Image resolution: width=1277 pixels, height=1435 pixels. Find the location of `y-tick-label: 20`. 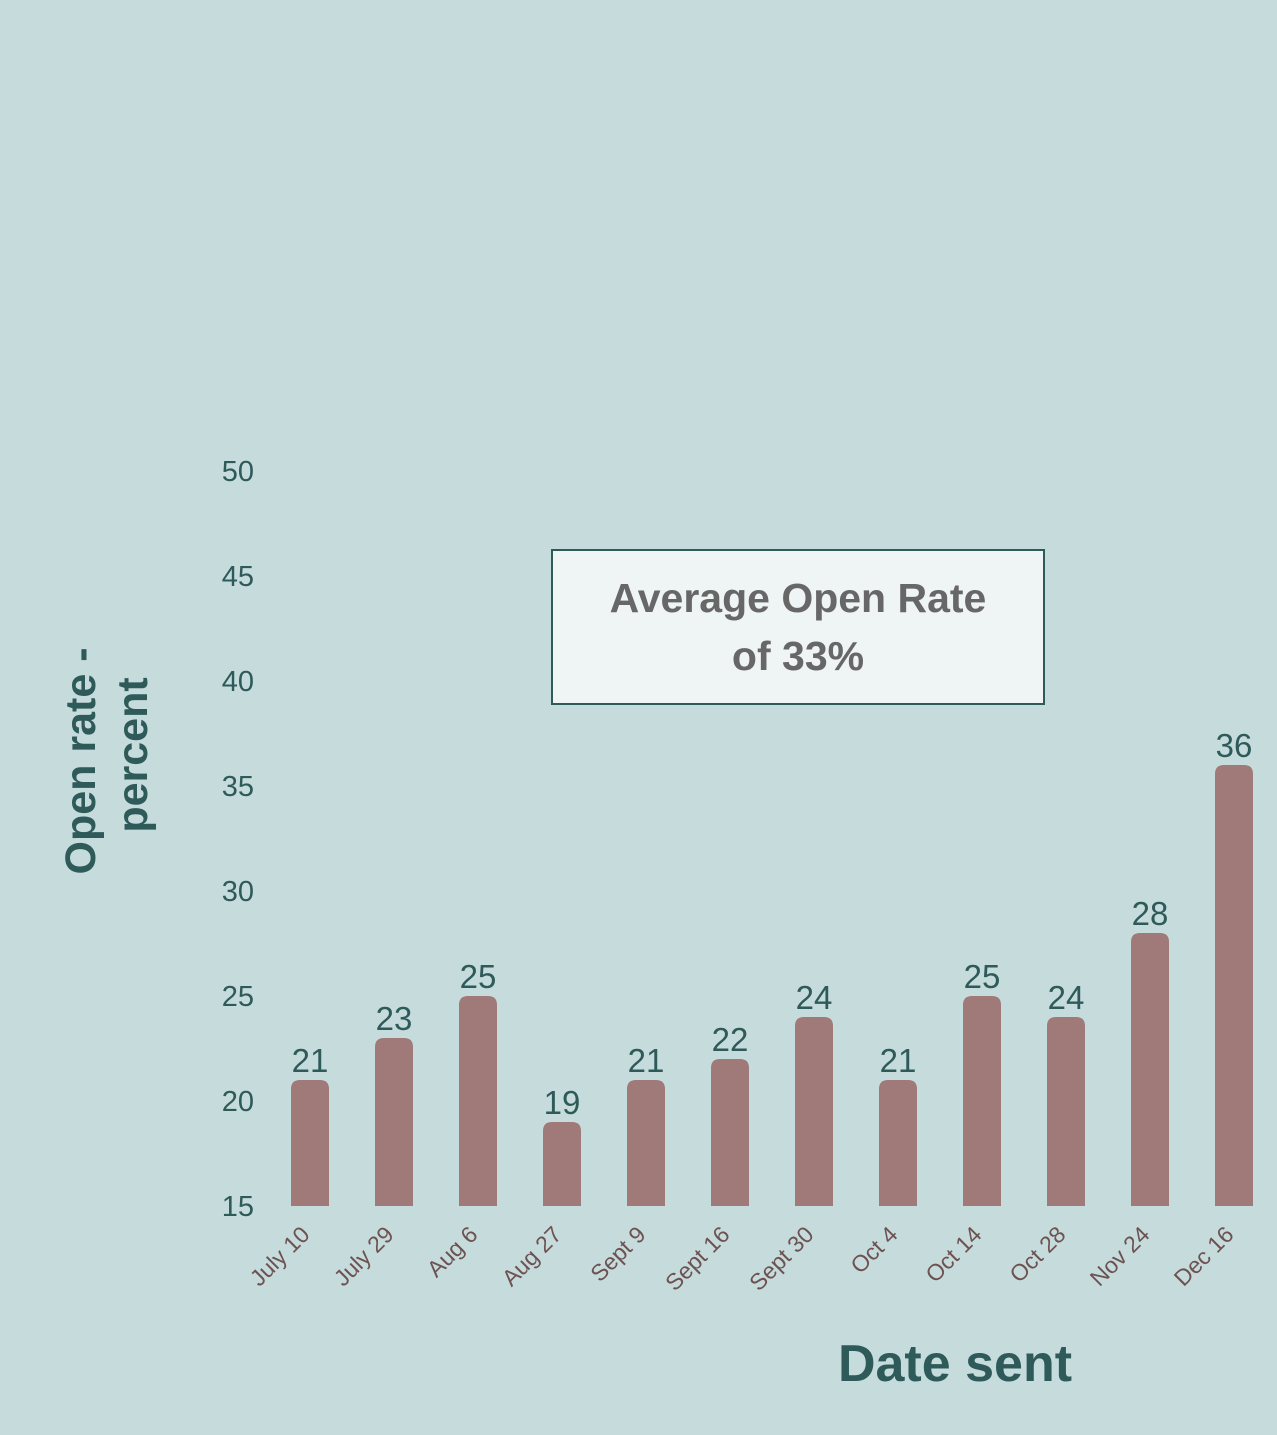

y-tick-label: 20 is located at coordinates (238, 1102).